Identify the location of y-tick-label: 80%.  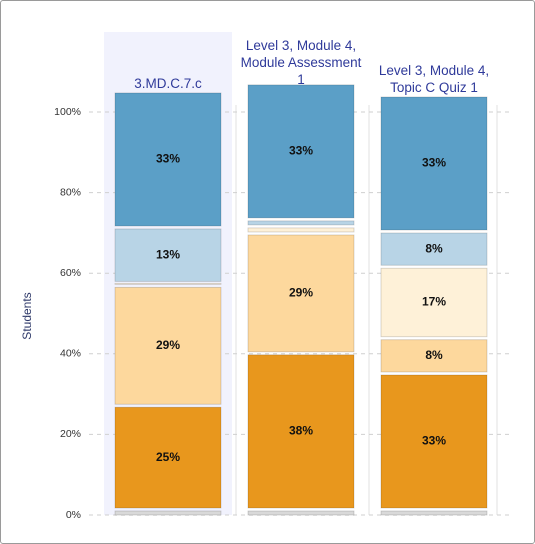
(70, 192).